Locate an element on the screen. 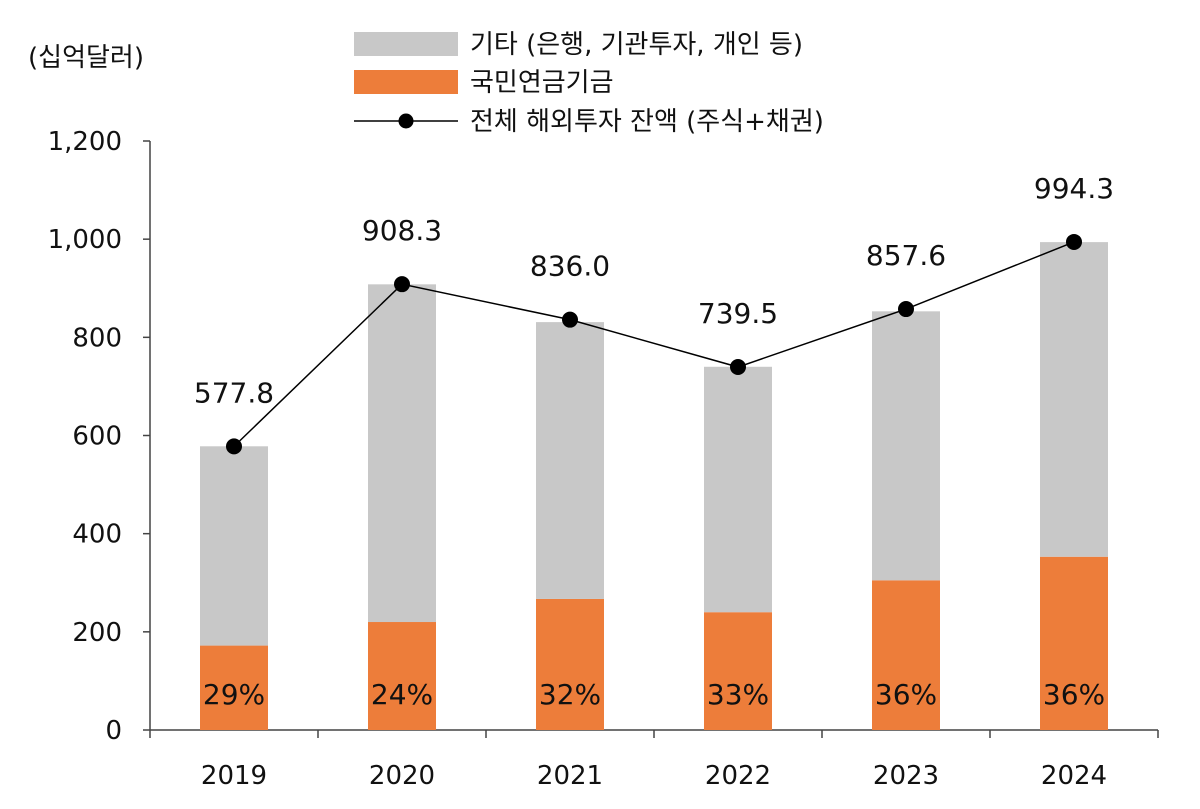 The height and width of the screenshot is (809, 1200). bar-share-label: 33% is located at coordinates (738, 694).